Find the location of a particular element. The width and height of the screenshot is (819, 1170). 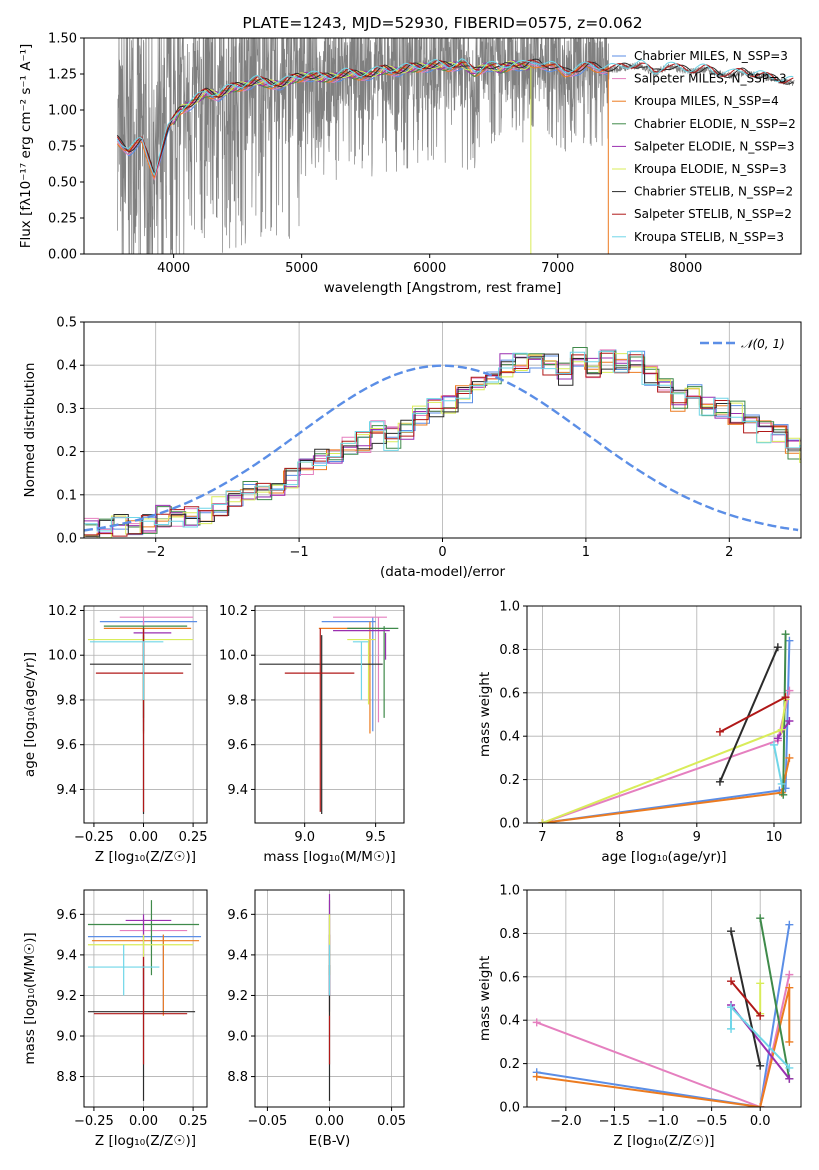

x-tick-label: 0.25 is located at coordinates (193, 1121).